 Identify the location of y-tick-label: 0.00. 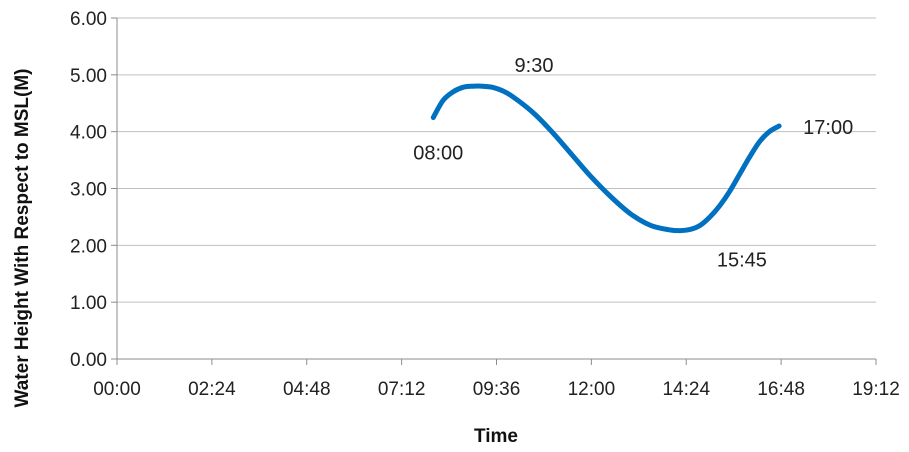
(88, 360).